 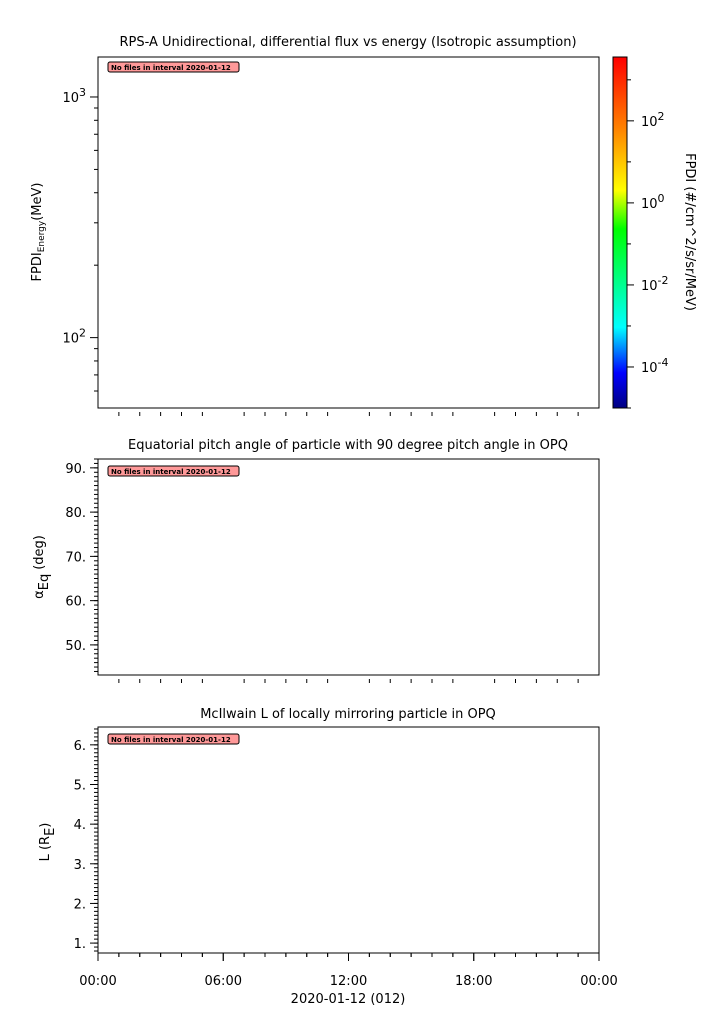 What do you see at coordinates (80, 904) in the screenshot?
I see `panel3-y-tick-label: 2.` at bounding box center [80, 904].